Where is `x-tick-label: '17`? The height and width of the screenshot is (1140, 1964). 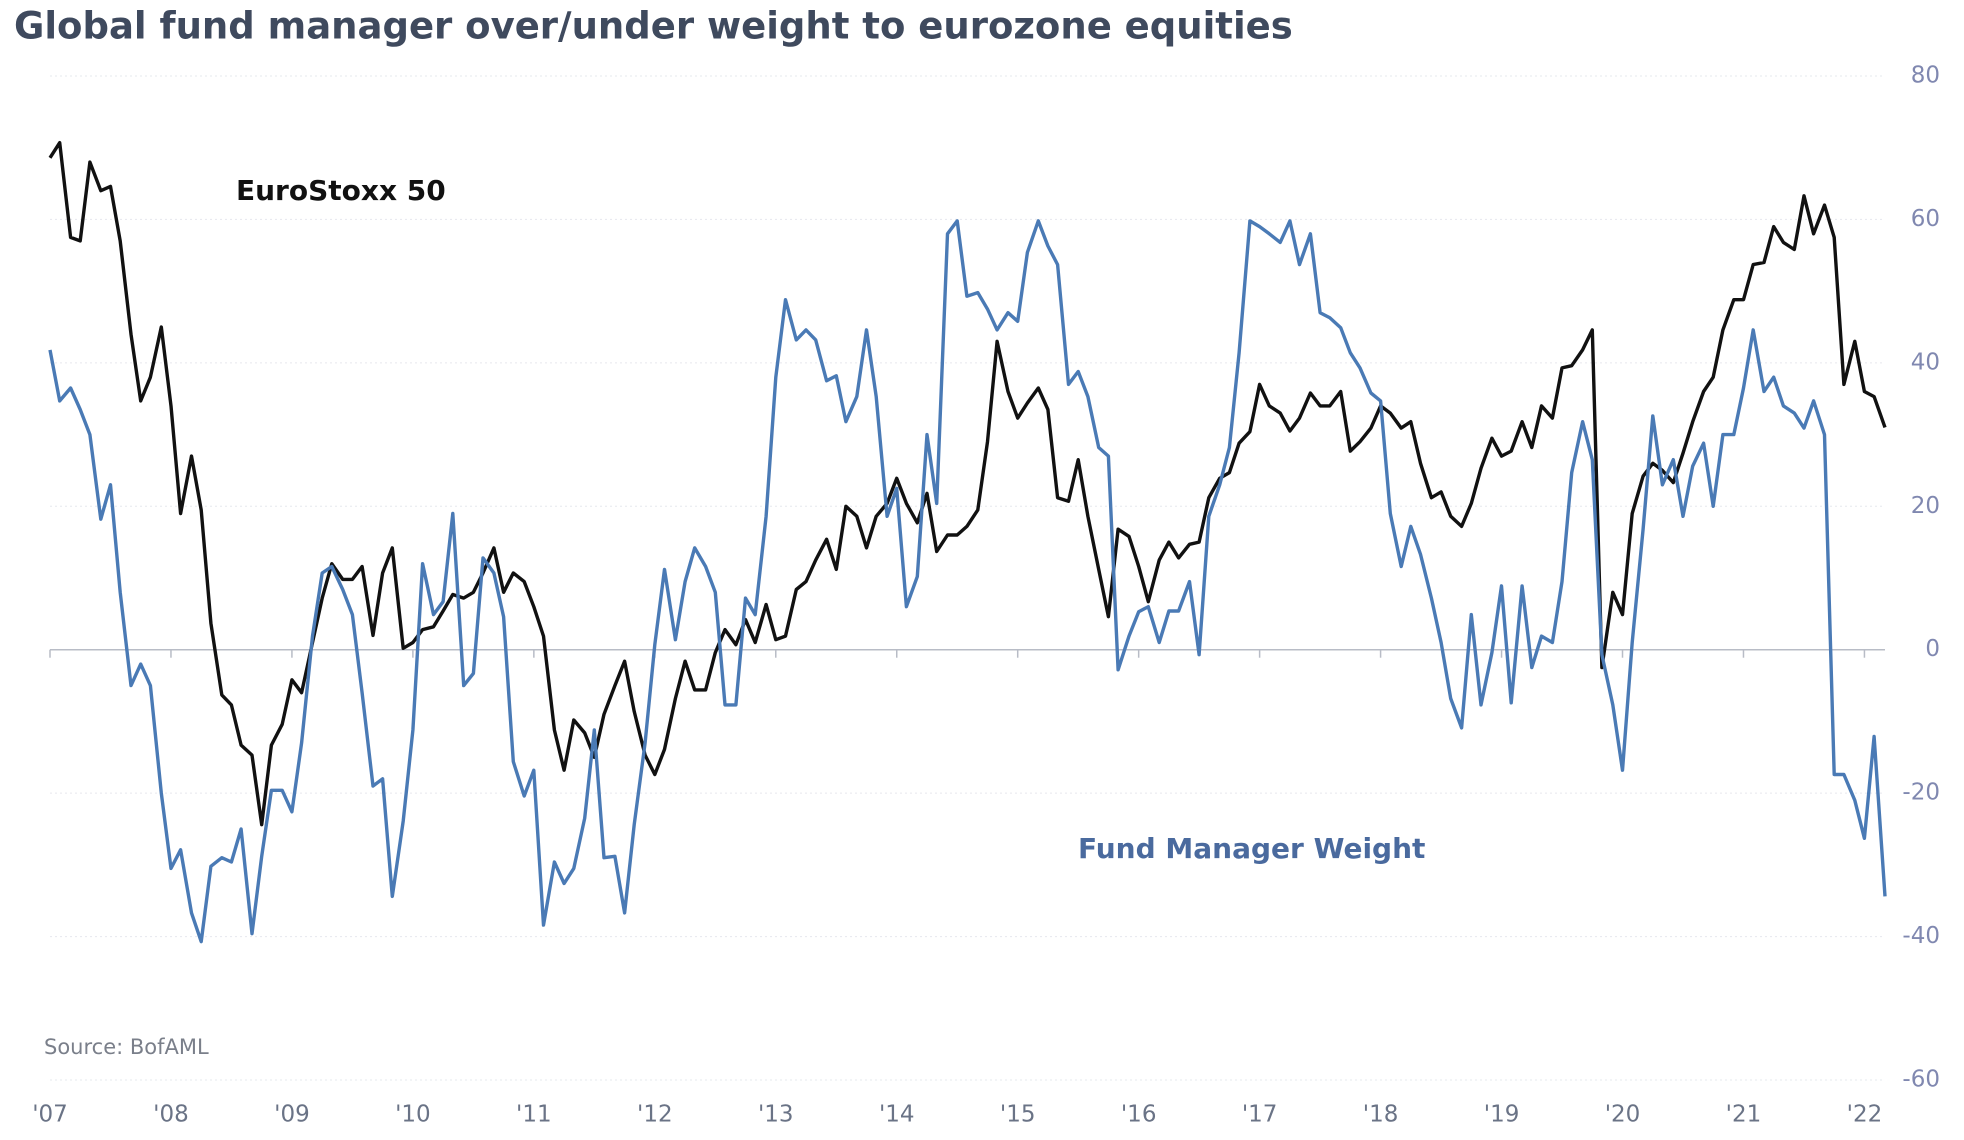
x-tick-label: '17 is located at coordinates (1260, 1115).